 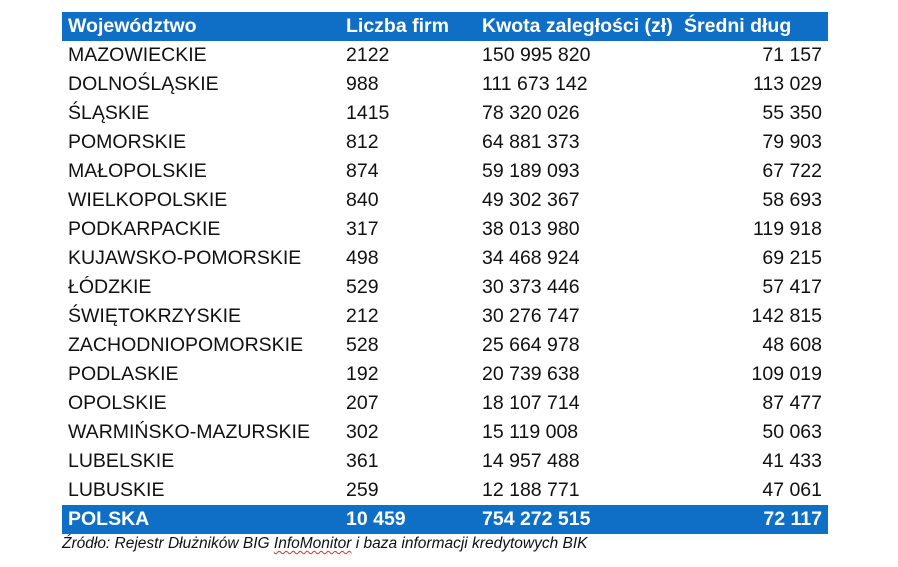 What do you see at coordinates (201, 26) in the screenshot?
I see `header-wojewodztwo: Województwo` at bounding box center [201, 26].